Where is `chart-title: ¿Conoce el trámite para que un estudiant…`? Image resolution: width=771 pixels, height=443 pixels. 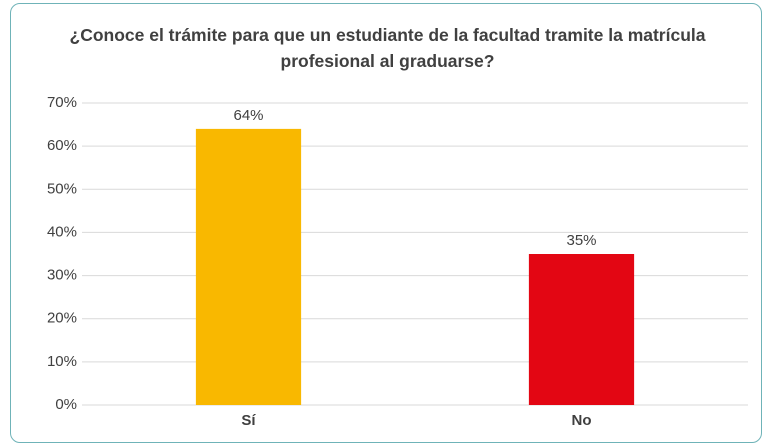
chart-title: ¿Conoce el trámite para que un estudiant… is located at coordinates (387, 48).